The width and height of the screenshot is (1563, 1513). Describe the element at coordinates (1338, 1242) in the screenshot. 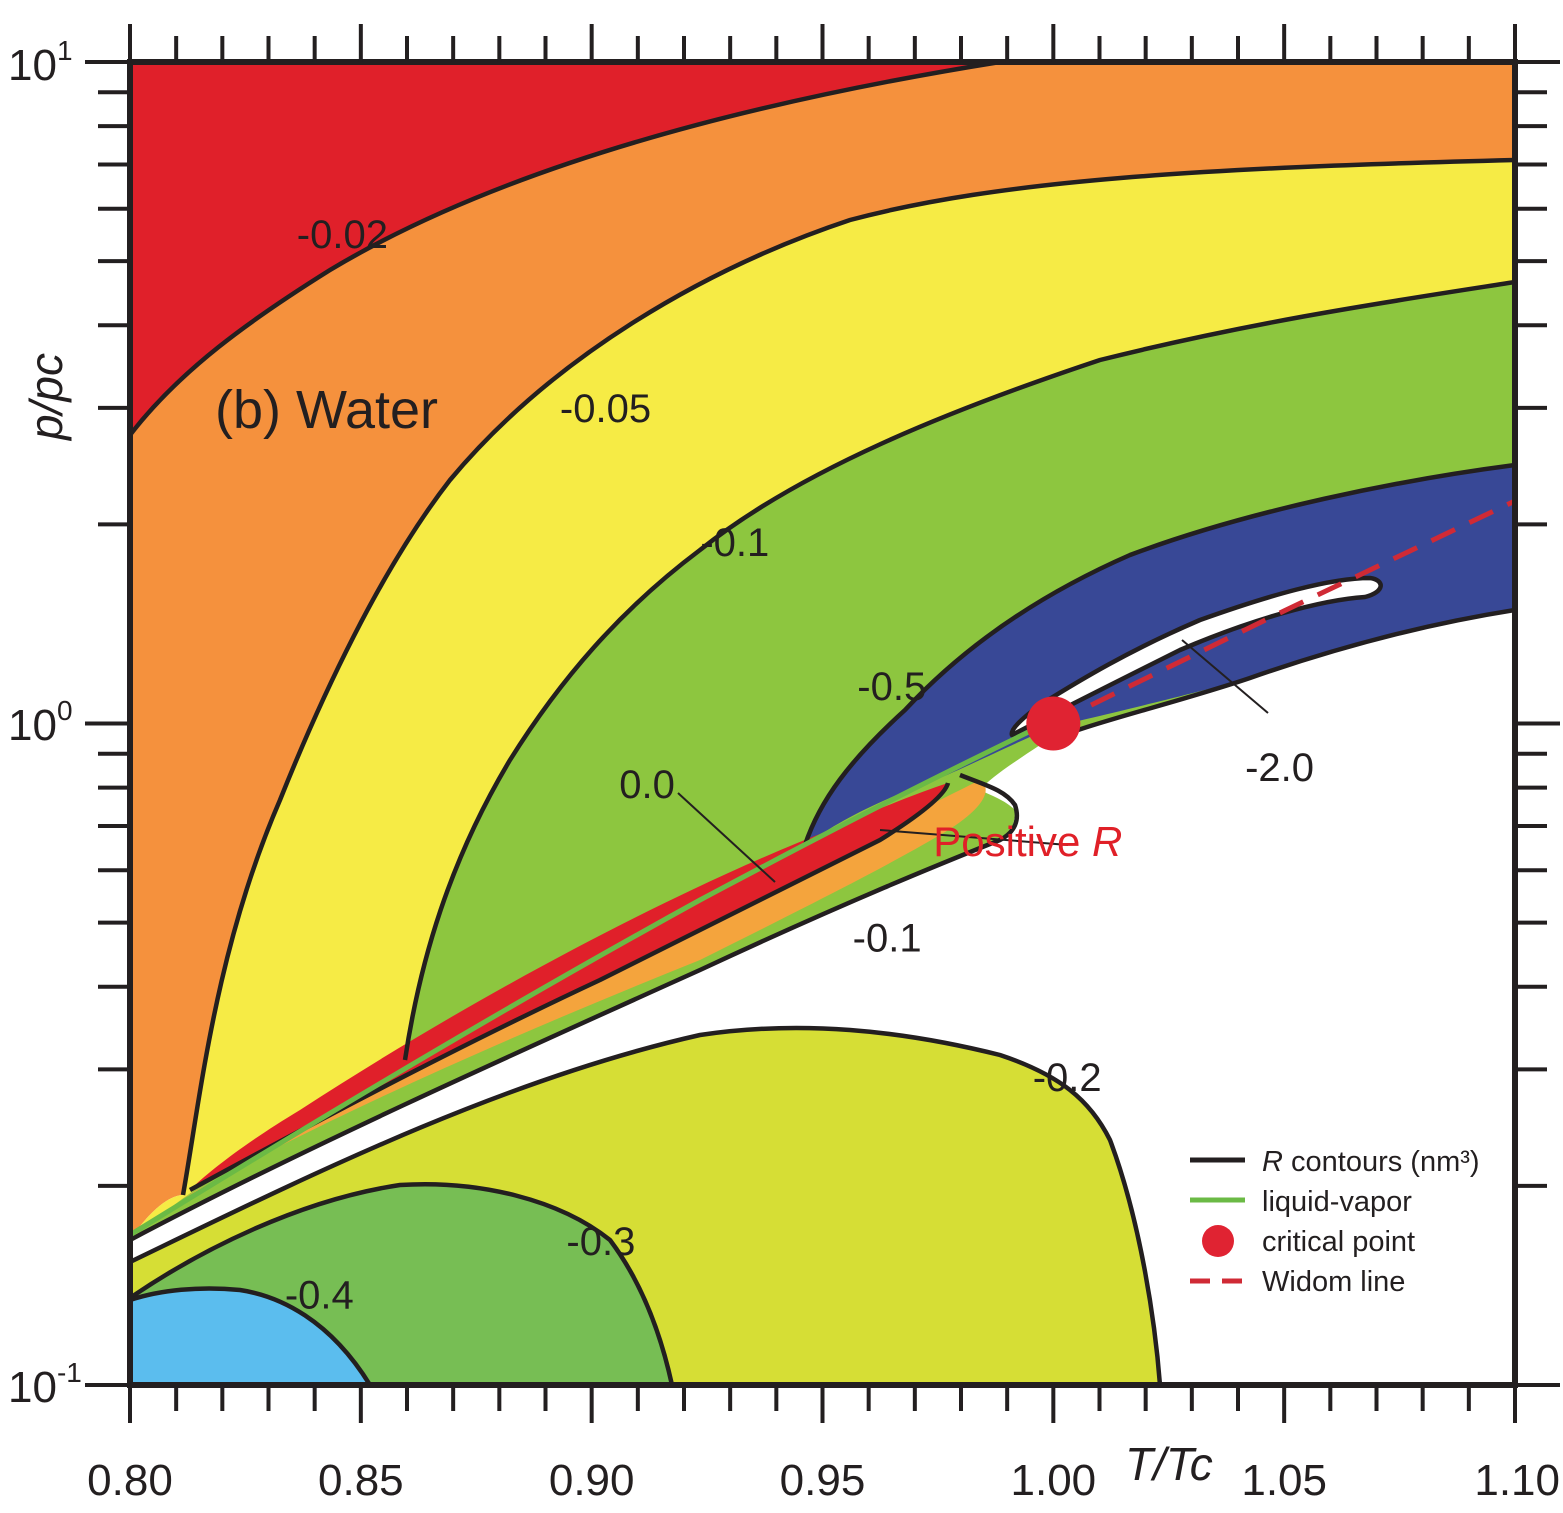

I see `legend-label-critical-point: critical point` at that location.